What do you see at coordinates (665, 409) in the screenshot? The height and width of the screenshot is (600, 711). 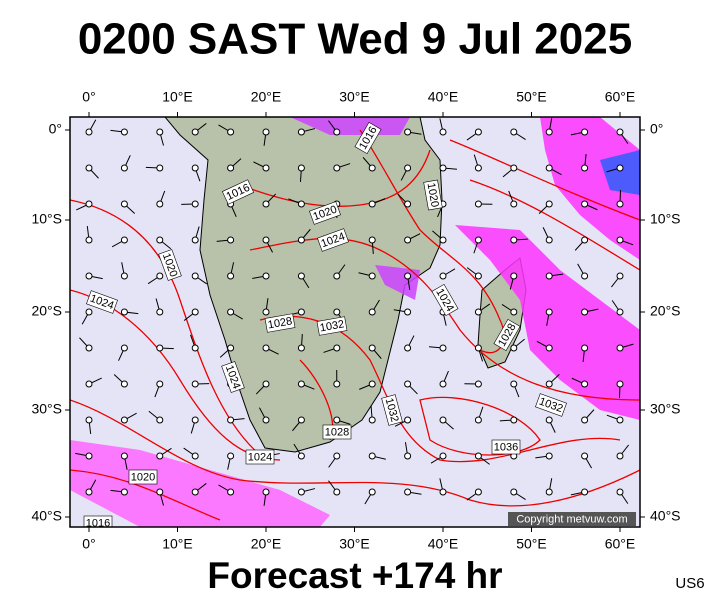 I see `latitude-label: 30°S` at bounding box center [665, 409].